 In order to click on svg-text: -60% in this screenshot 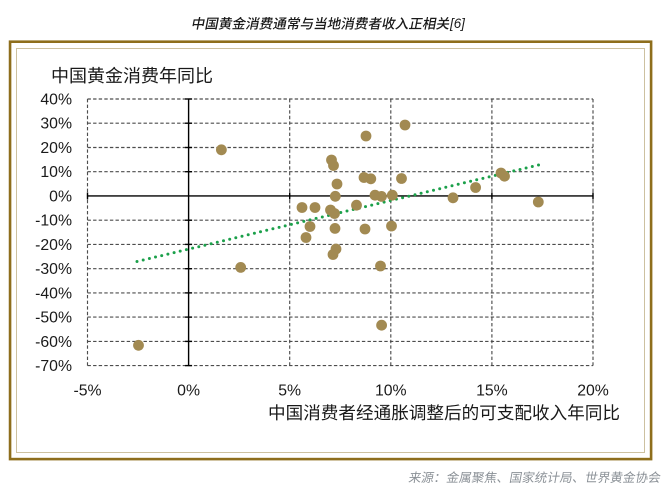, I will do `click(53, 342)`.